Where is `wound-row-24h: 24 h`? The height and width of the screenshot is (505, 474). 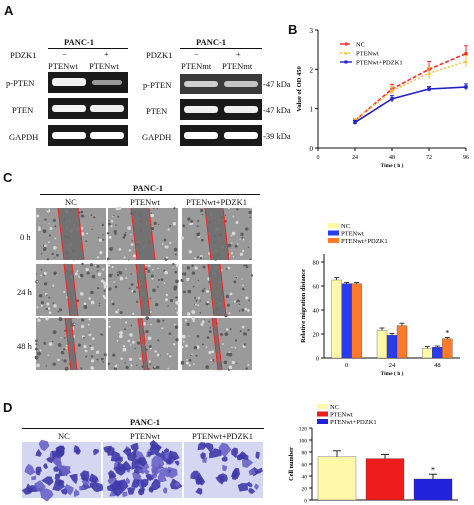
wound-row-24h: 24 h is located at coordinates (24, 292).